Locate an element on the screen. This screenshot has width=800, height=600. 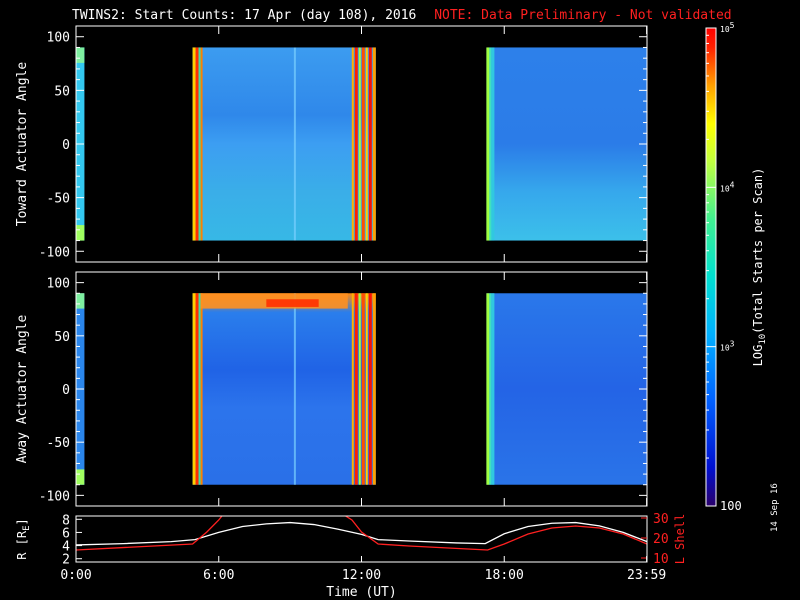
colorbar-tick-label: 10⁵ is located at coordinates (727, 27).